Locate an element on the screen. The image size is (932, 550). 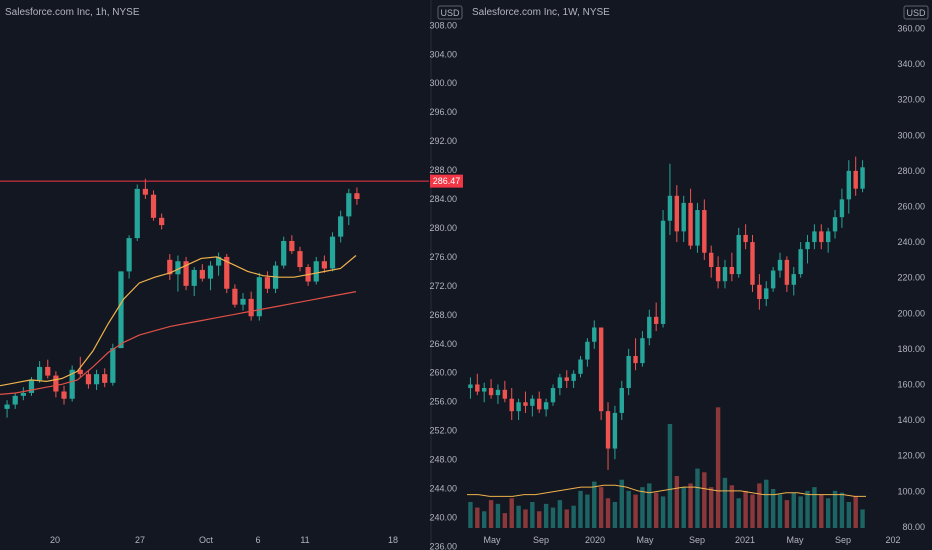
weekly-currency-label: USD is located at coordinates (916, 13).